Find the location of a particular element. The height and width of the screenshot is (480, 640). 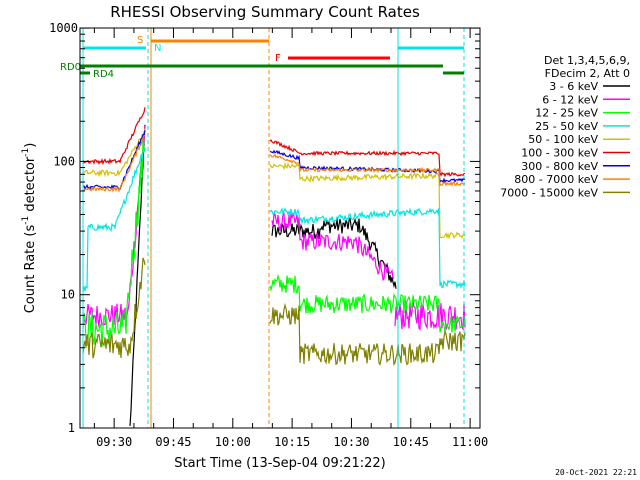

y-tick-label: 1000 is located at coordinates (63, 28).